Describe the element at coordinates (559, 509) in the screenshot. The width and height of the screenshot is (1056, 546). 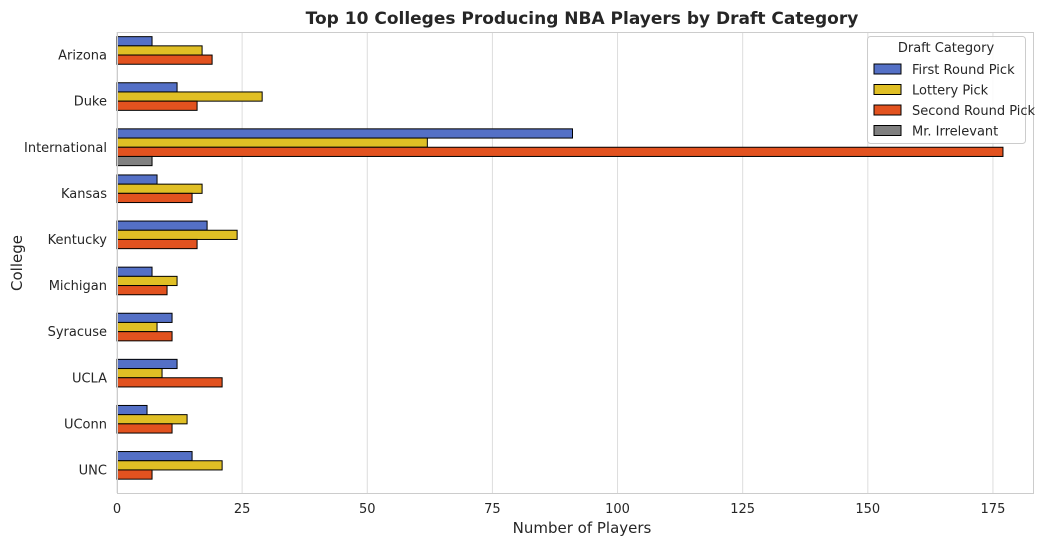
I see `x-tick-labels: 0 25 50 75 100 125 150 175` at that location.